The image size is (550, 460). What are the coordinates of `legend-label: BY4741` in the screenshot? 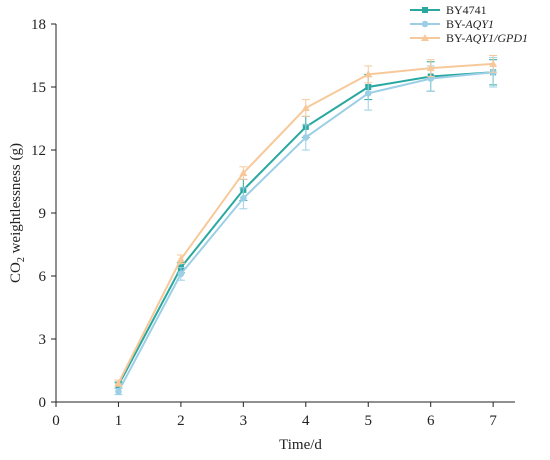 It's located at (466, 10).